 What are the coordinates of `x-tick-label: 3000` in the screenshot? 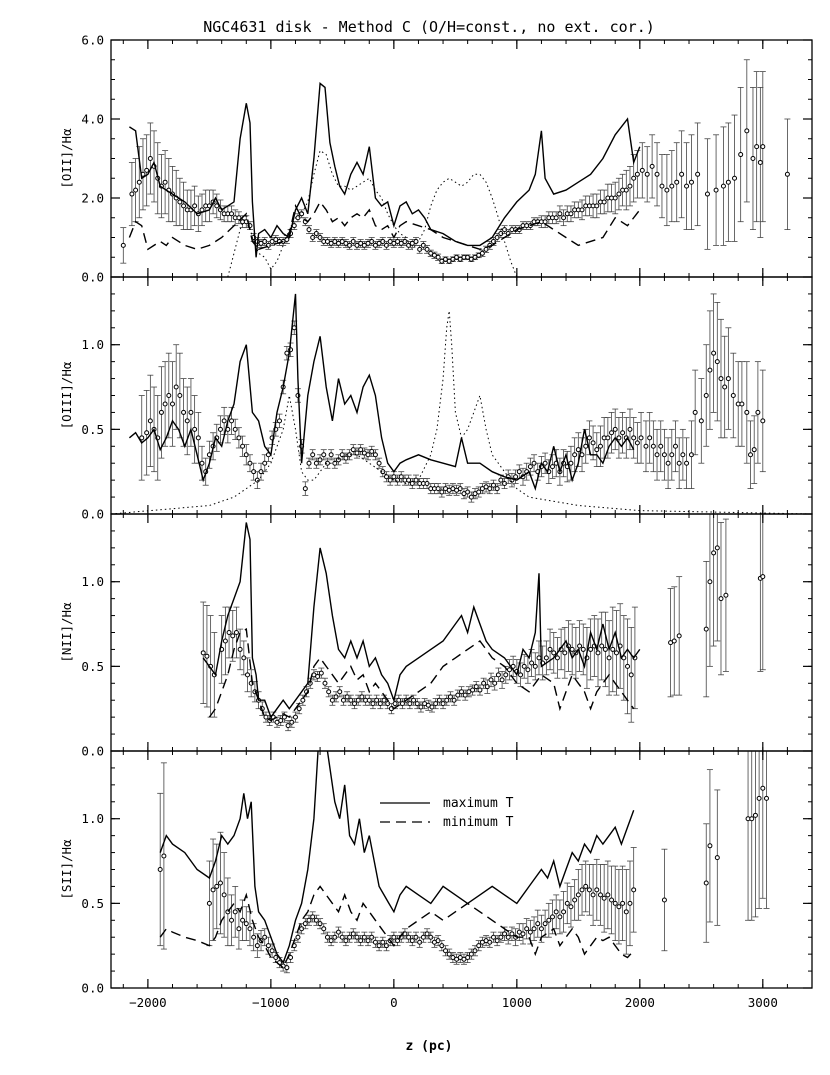 It's located at (763, 1002).